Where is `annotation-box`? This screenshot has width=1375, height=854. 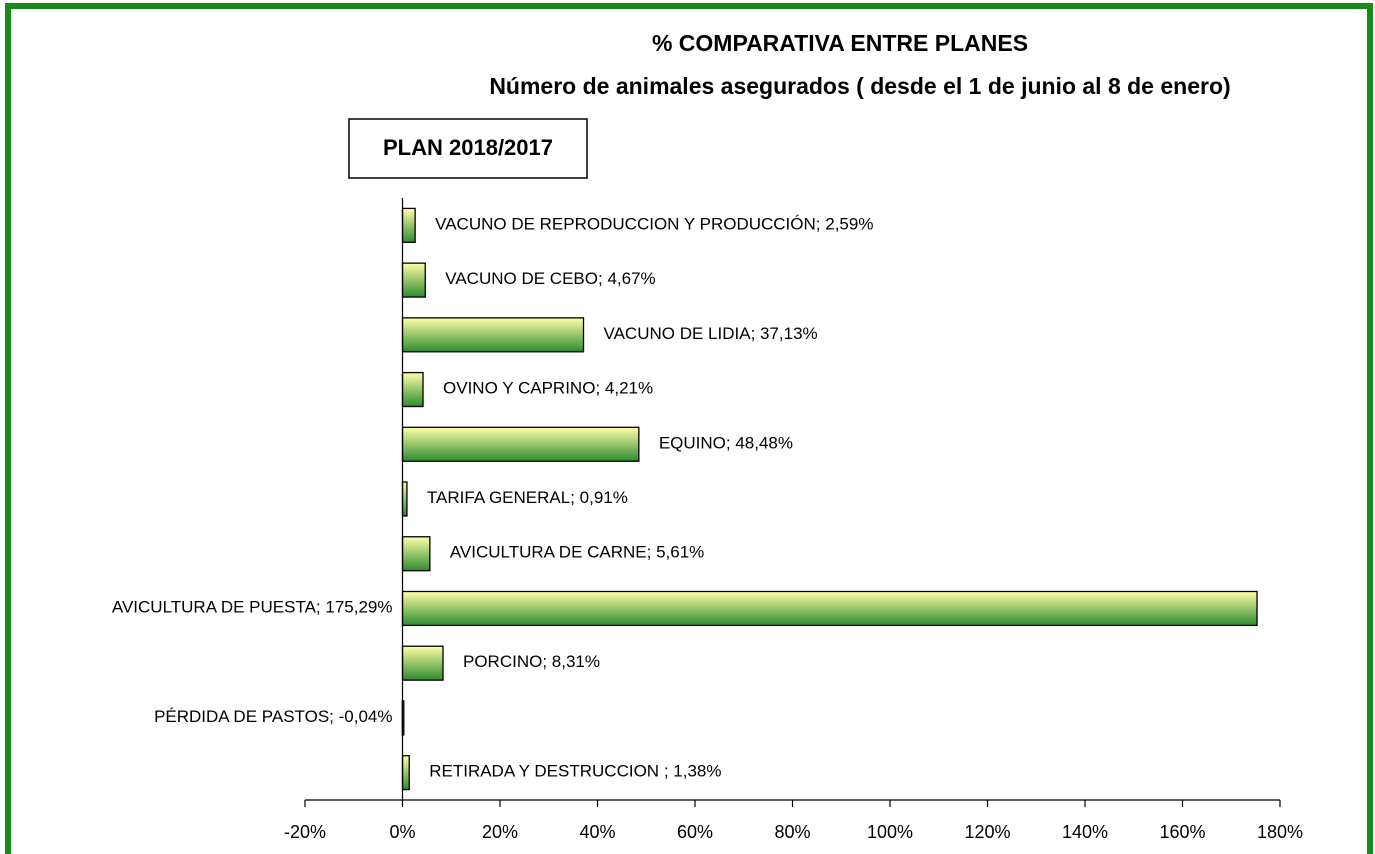
annotation-box is located at coordinates (468, 148).